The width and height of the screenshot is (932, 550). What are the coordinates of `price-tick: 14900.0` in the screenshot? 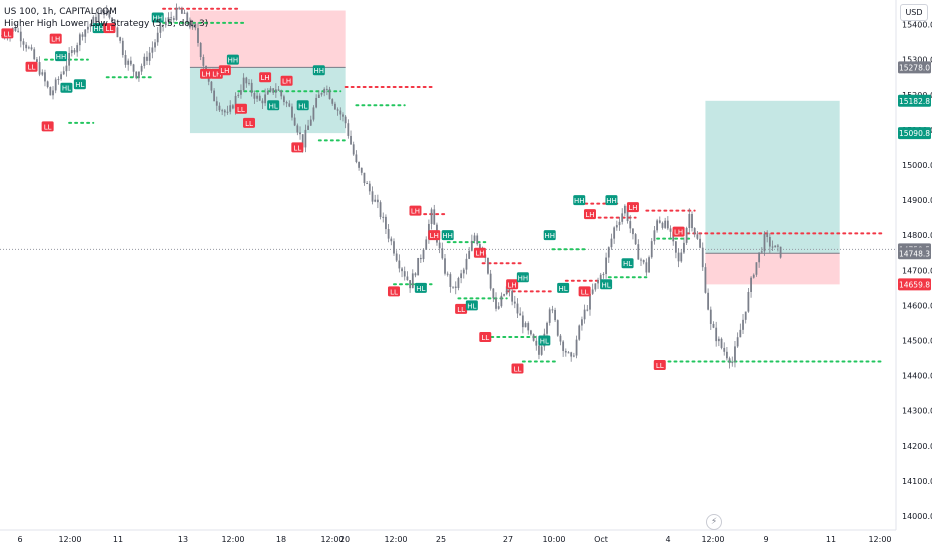 It's located at (917, 200).